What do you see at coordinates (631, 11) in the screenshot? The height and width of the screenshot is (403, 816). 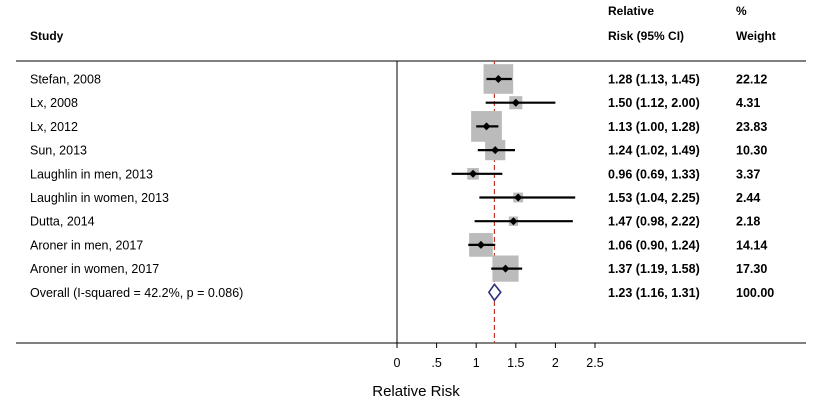 I see `ci-header-line1: Relative` at bounding box center [631, 11].